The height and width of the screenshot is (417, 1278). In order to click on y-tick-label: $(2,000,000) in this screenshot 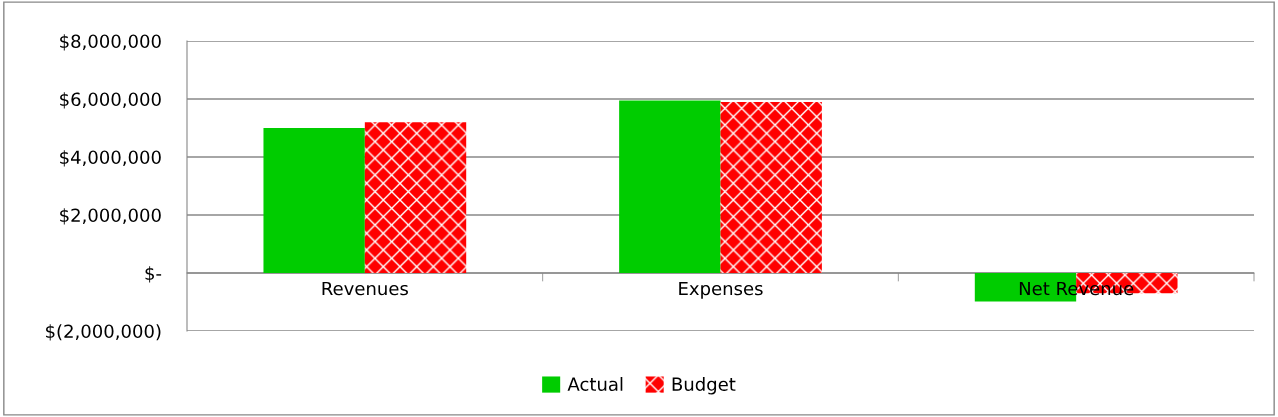, I will do `click(103, 332)`.